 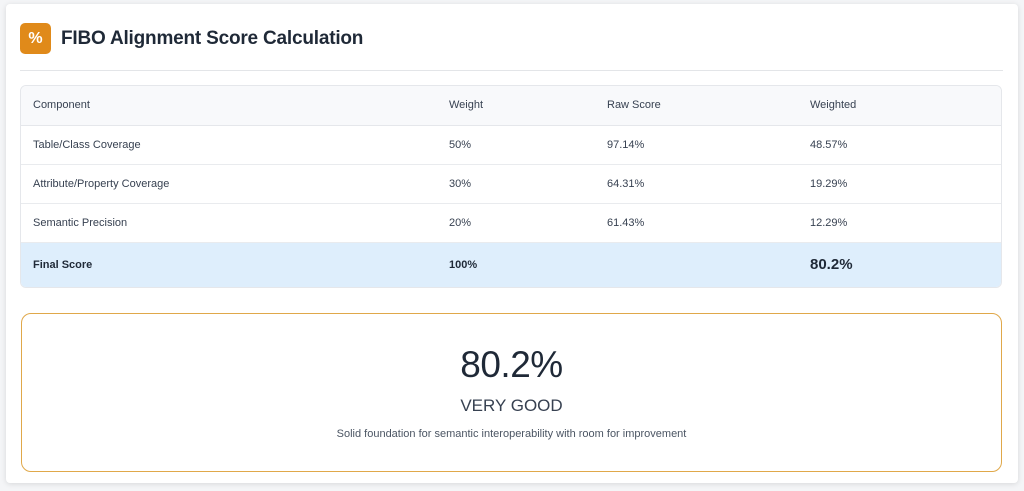 What do you see at coordinates (511, 47) in the screenshot?
I see `card-header: % FIBO Alignment Score Calculation` at bounding box center [511, 47].